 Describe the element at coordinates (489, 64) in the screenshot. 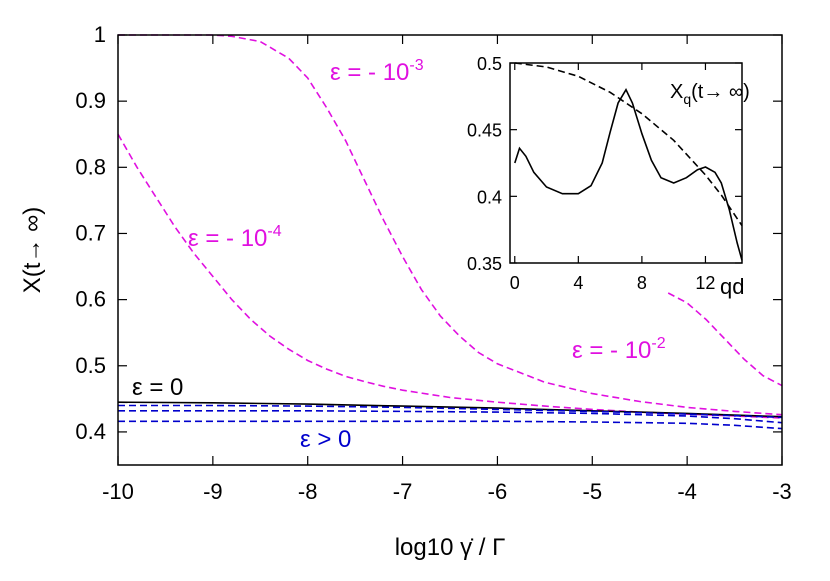

I see `inset-y-tick-label: 0.5` at that location.